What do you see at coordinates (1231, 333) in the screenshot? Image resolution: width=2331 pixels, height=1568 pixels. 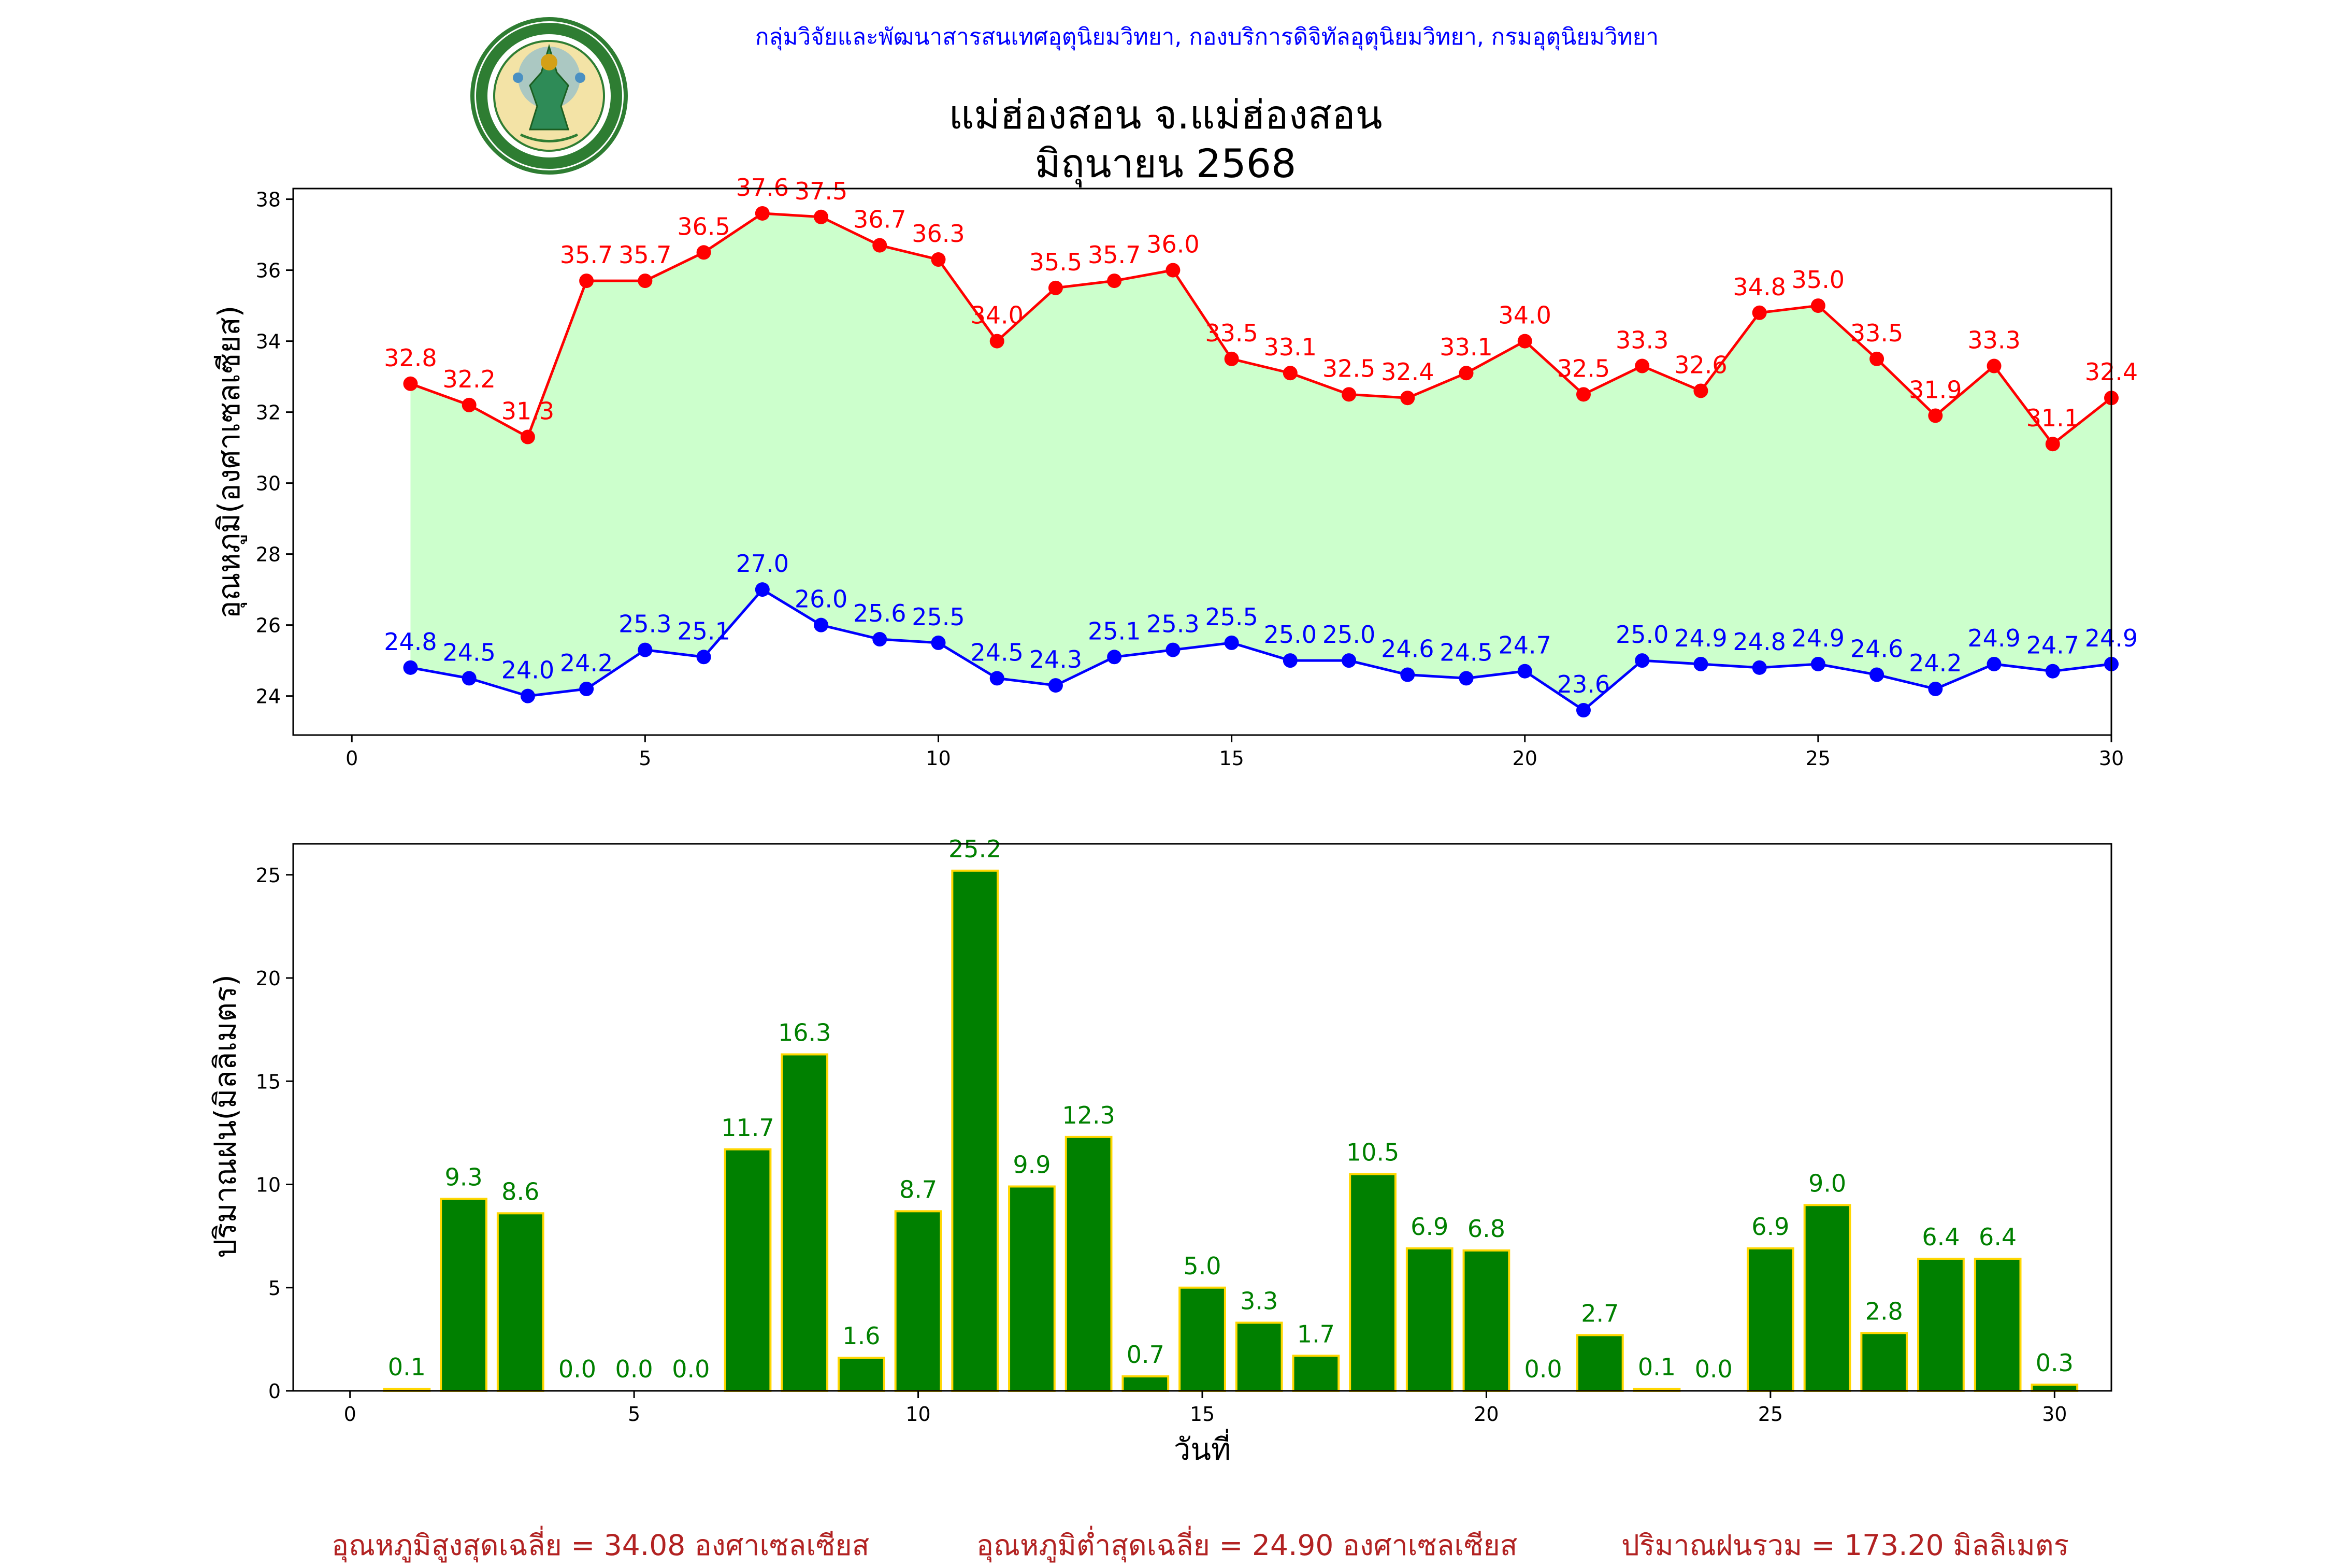 I see `max-temperature-label: 33.5` at bounding box center [1231, 333].